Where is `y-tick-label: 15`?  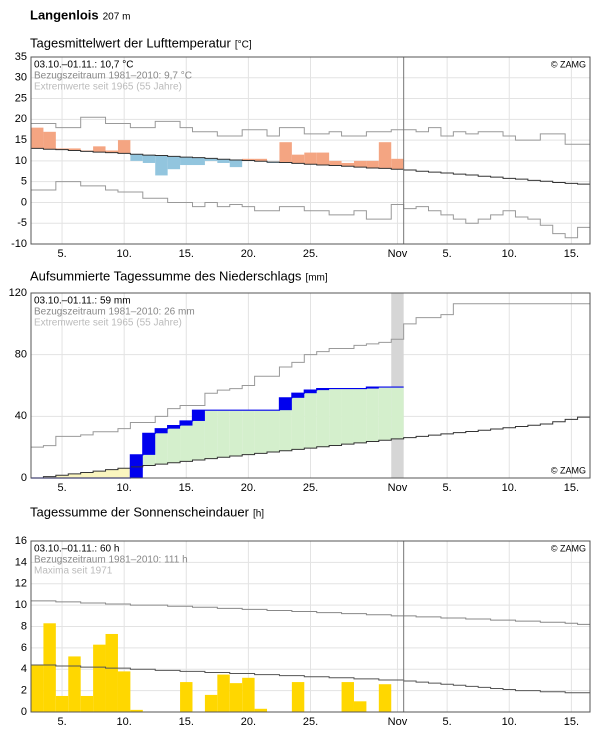
y-tick-label: 15 is located at coordinates (21, 140).